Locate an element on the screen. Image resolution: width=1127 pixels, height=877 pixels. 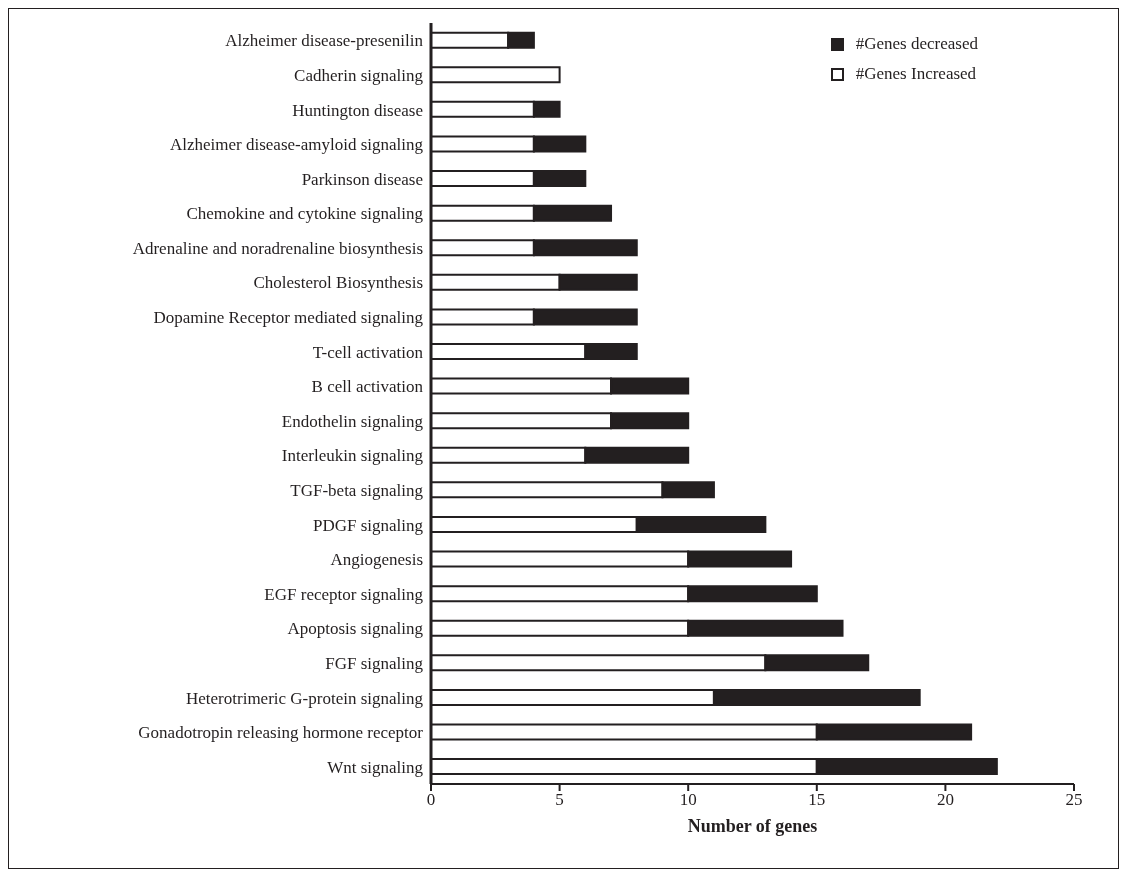
y-tick-label: Parkinson disease is located at coordinates (362, 179).